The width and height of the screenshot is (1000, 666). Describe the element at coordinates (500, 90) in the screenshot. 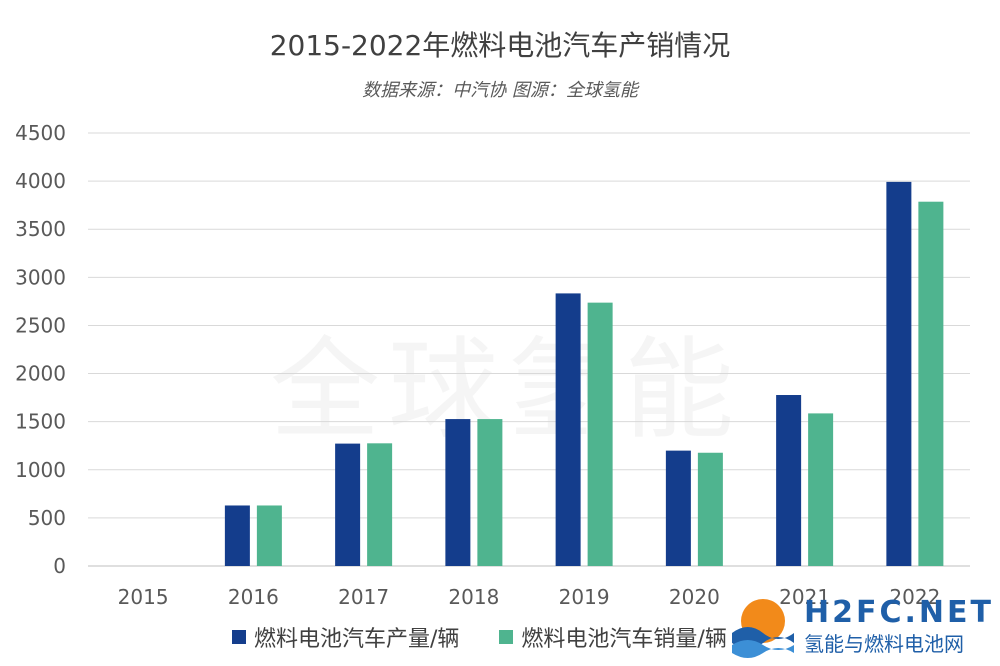

I see `chart-subtitle: 数据来源：中汽协 图源：全球氢能` at that location.